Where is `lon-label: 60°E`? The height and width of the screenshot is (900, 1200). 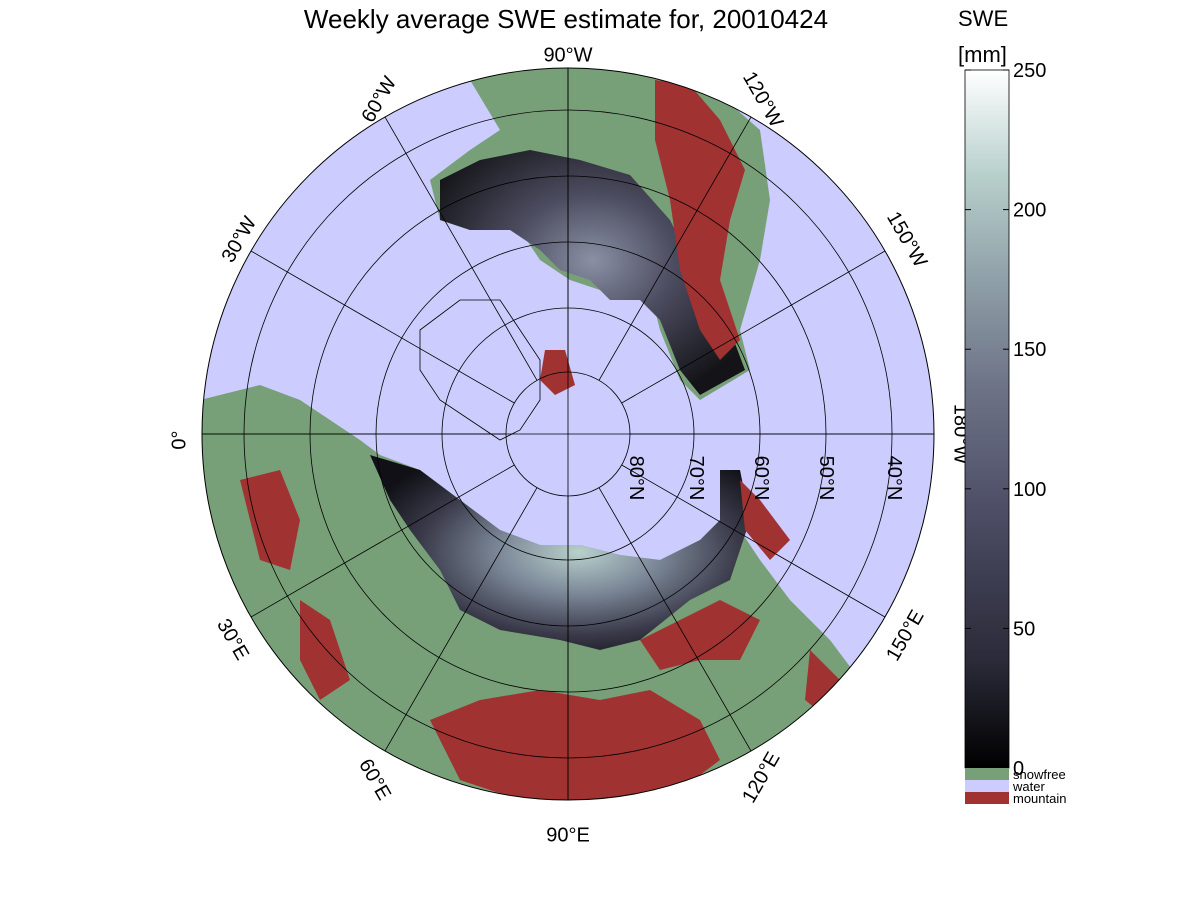 lon-label: 60°E is located at coordinates (374, 779).